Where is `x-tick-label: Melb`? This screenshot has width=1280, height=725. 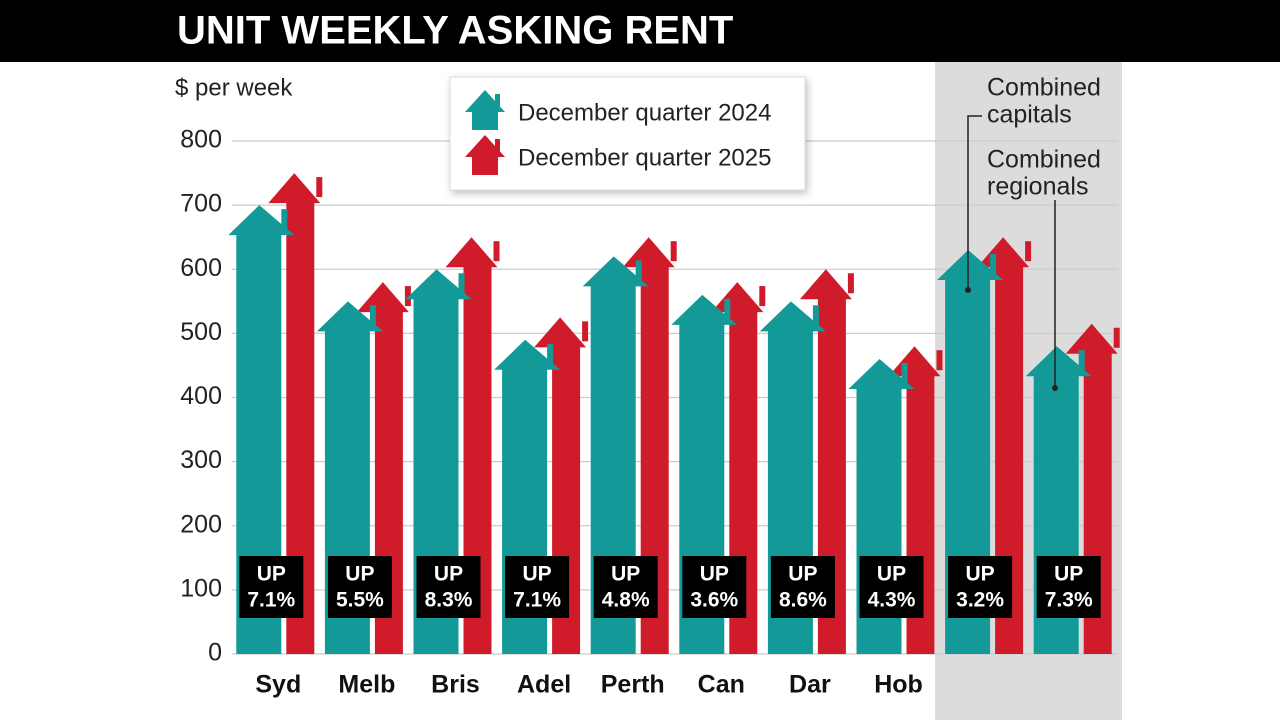
x-tick-label: Melb is located at coordinates (366, 685).